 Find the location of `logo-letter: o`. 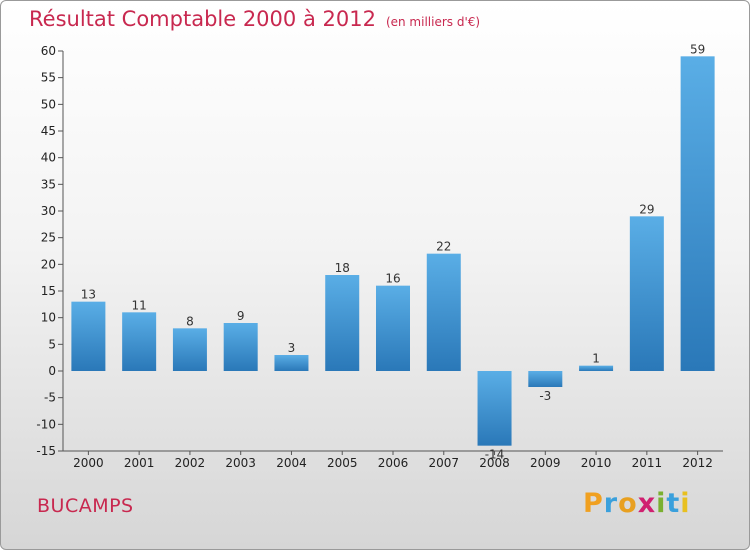

logo-letter: o is located at coordinates (628, 503).